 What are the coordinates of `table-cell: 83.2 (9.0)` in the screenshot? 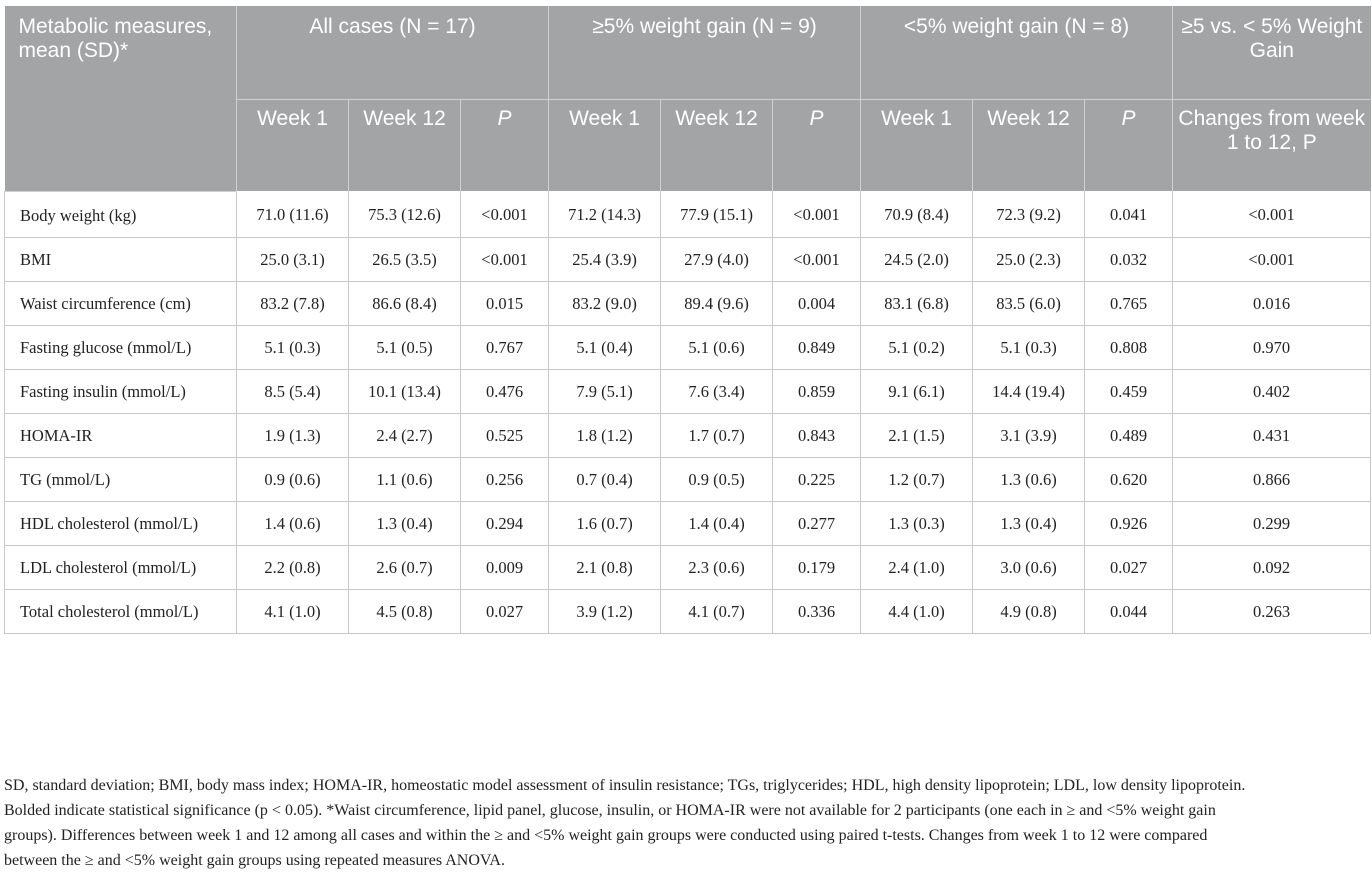 It's located at (605, 303).